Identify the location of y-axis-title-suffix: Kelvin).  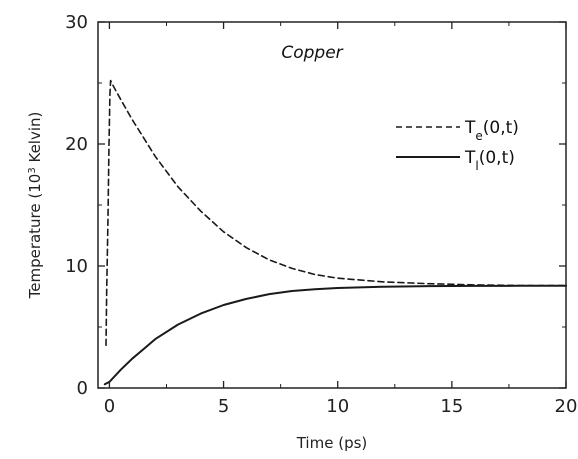
(35, 140).